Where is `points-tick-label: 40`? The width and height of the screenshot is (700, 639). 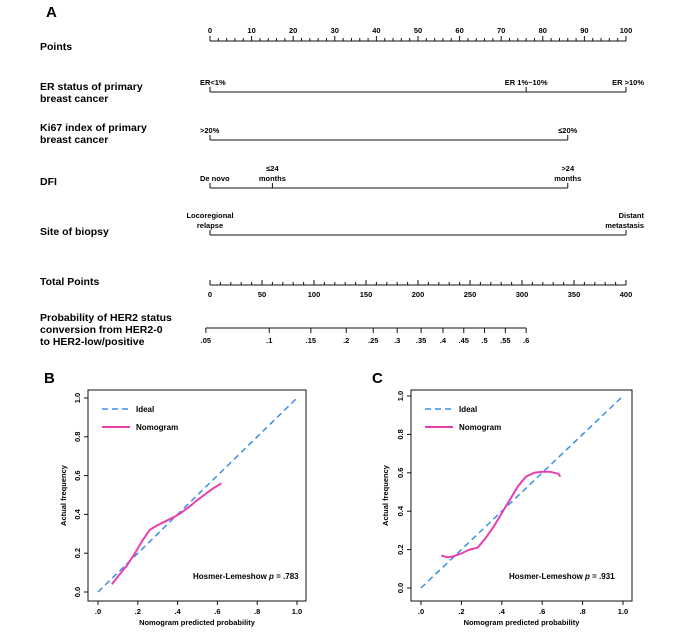
points-tick-label: 40 is located at coordinates (376, 30).